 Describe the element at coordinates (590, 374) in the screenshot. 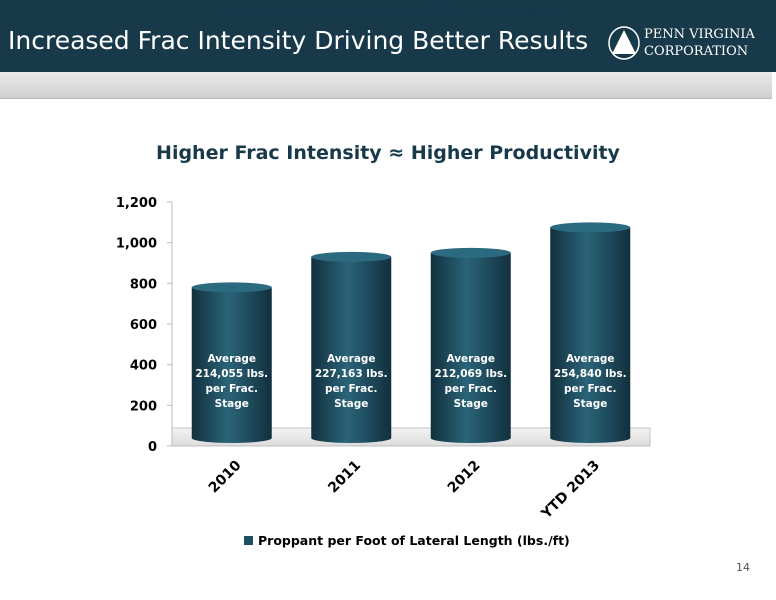

I see `bar-data-label: 254,840 lbs.` at that location.